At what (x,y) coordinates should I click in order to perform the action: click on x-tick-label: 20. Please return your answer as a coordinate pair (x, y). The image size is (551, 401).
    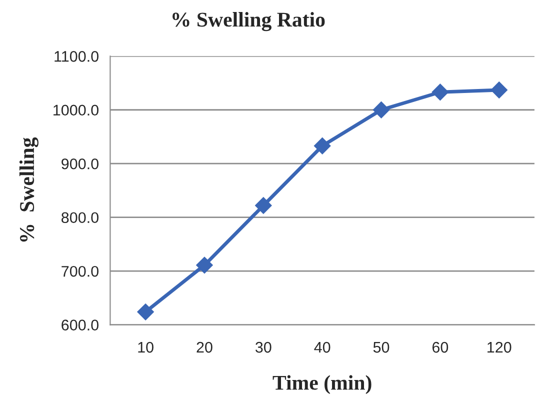
    Looking at the image, I should click on (204, 347).